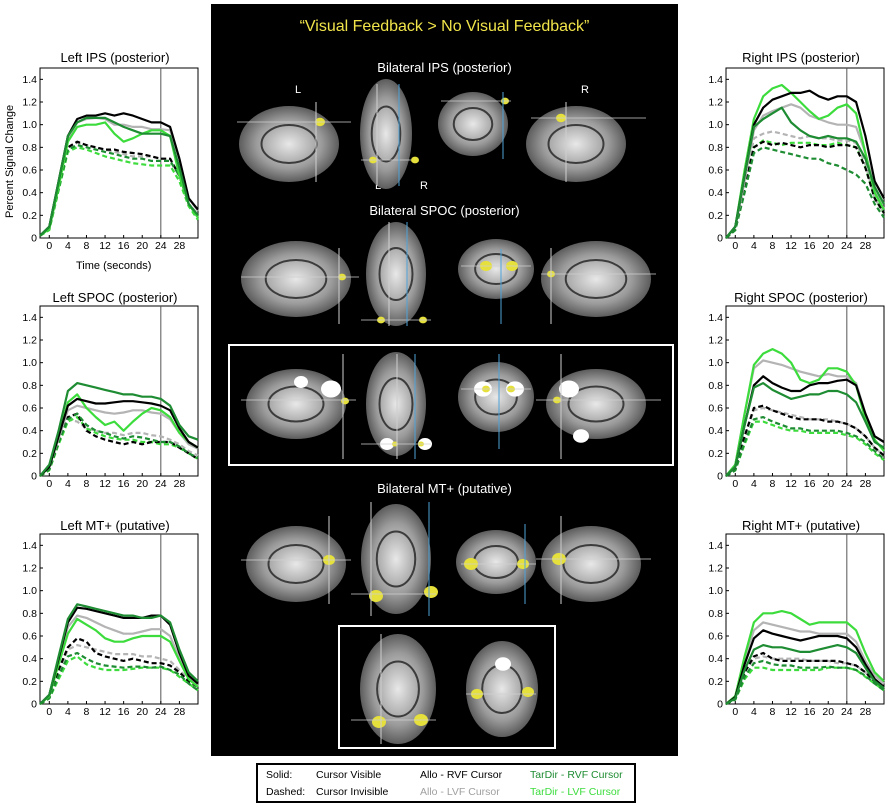 Image resolution: width=892 pixels, height=808 pixels. I want to click on section-label-ips: Bilateral IPS (posterior), so click(444, 67).